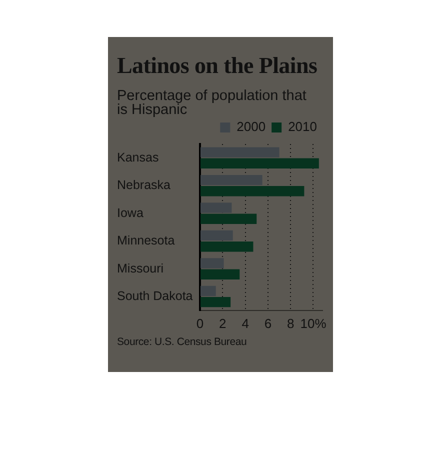 Image resolution: width=442 pixels, height=466 pixels. I want to click on x-tick-label: 0, so click(200, 323).